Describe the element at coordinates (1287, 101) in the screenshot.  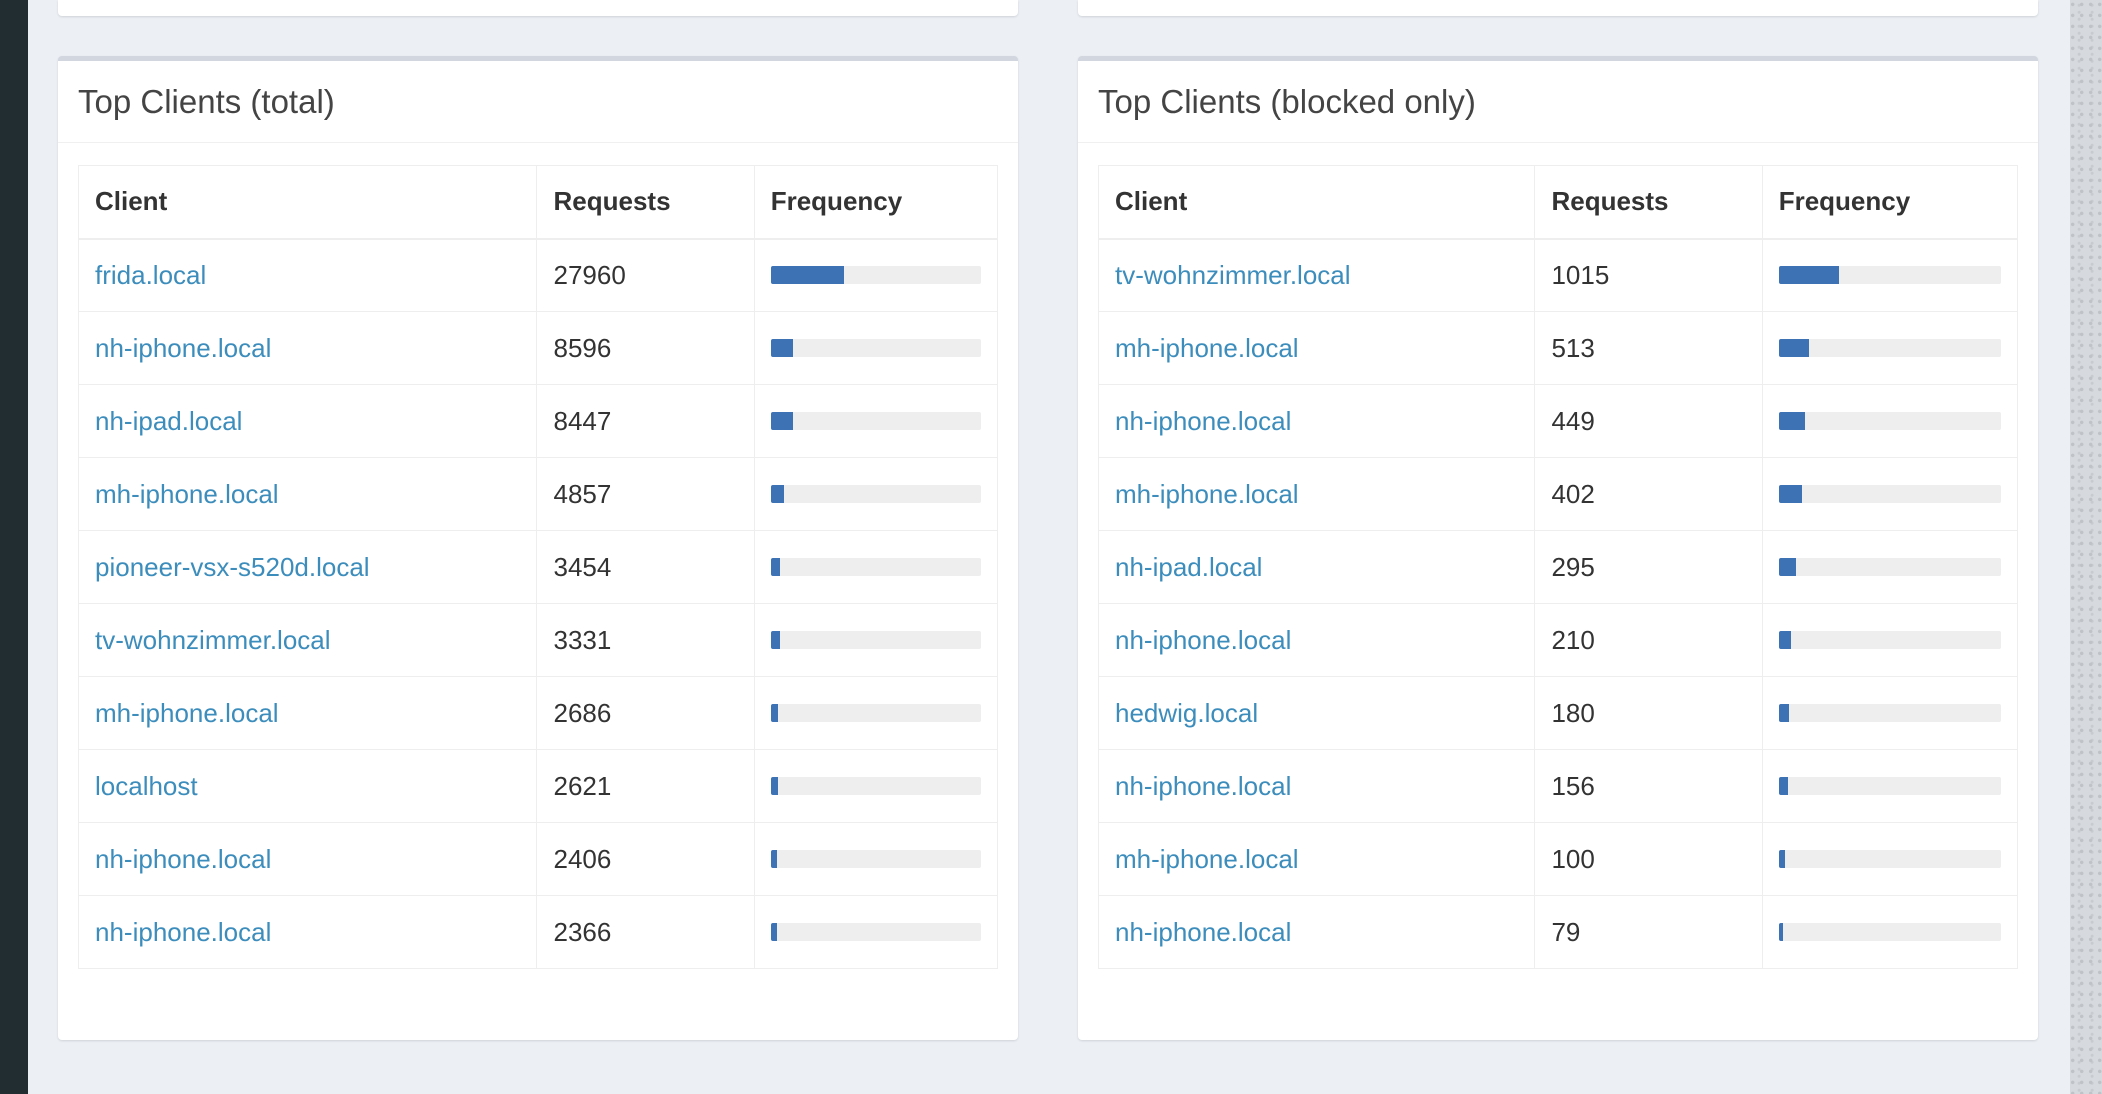
I see `panel-title: Top Clients (blocked only)` at that location.